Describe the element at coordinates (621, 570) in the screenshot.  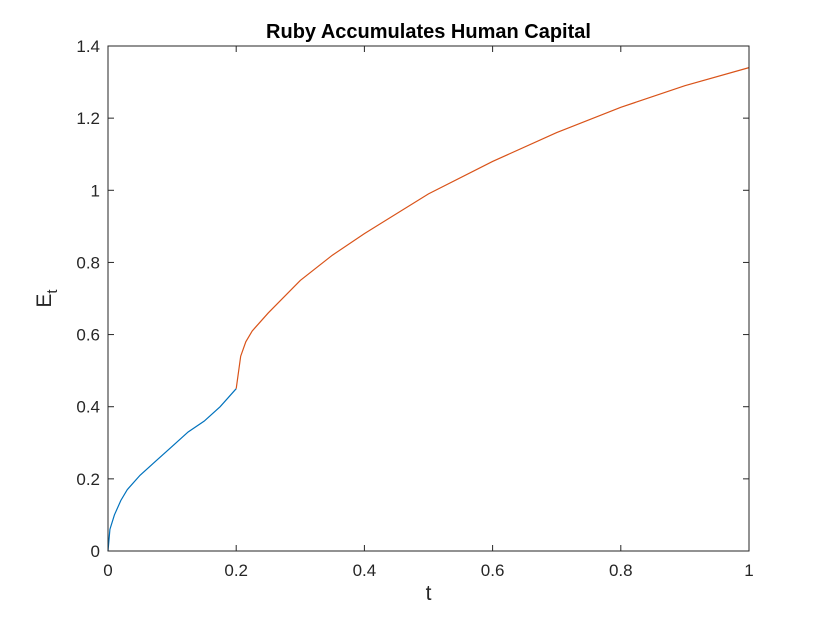
I see `x-tick-label: 0.8` at that location.